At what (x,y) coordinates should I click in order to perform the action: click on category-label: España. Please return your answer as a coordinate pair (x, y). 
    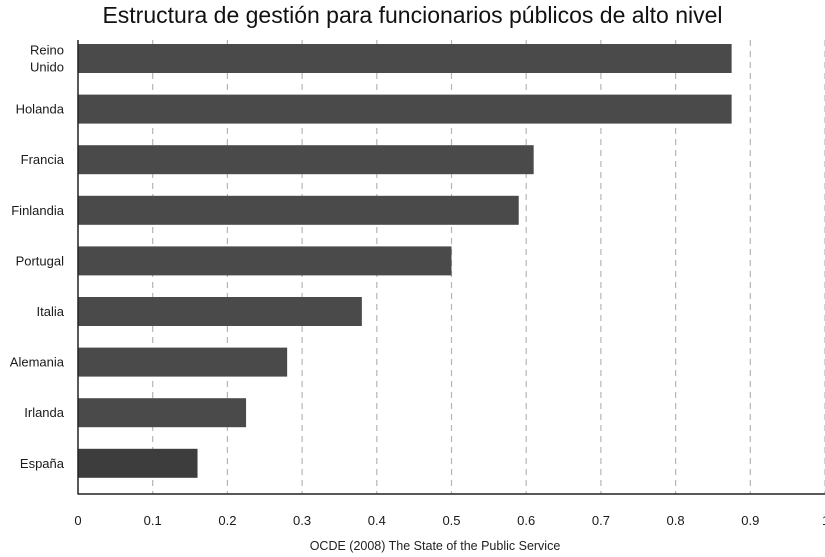
    Looking at the image, I should click on (42, 463).